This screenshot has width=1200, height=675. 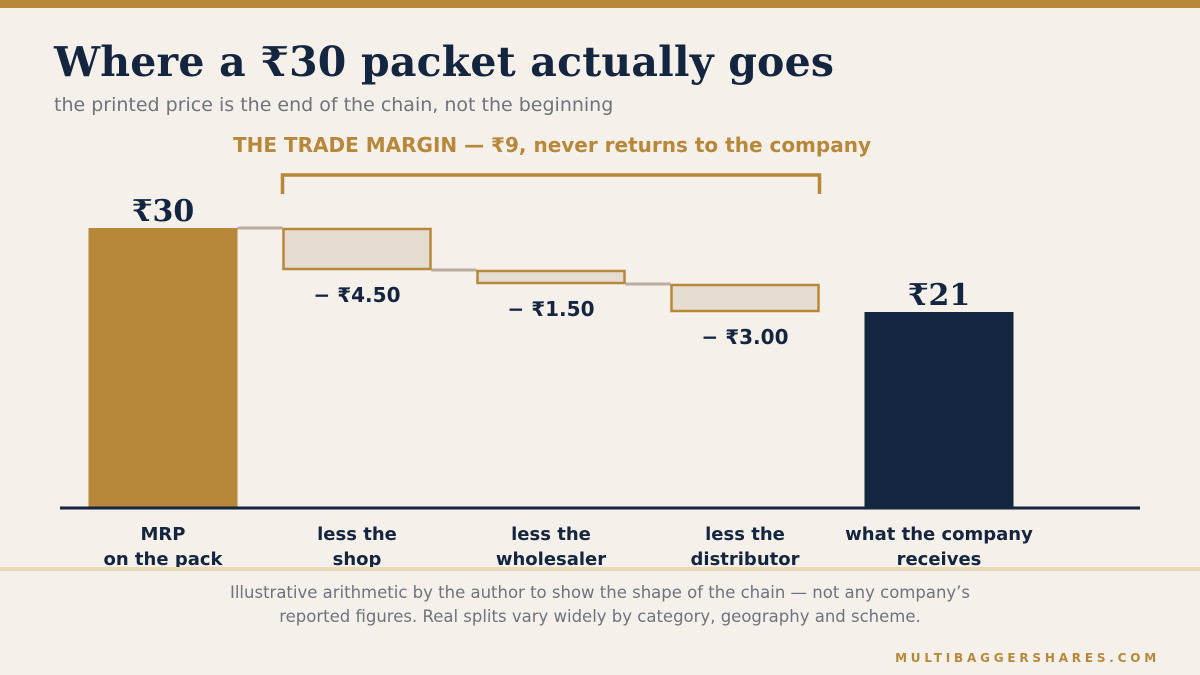 What do you see at coordinates (745, 559) in the screenshot?
I see `category-label: distributor` at bounding box center [745, 559].